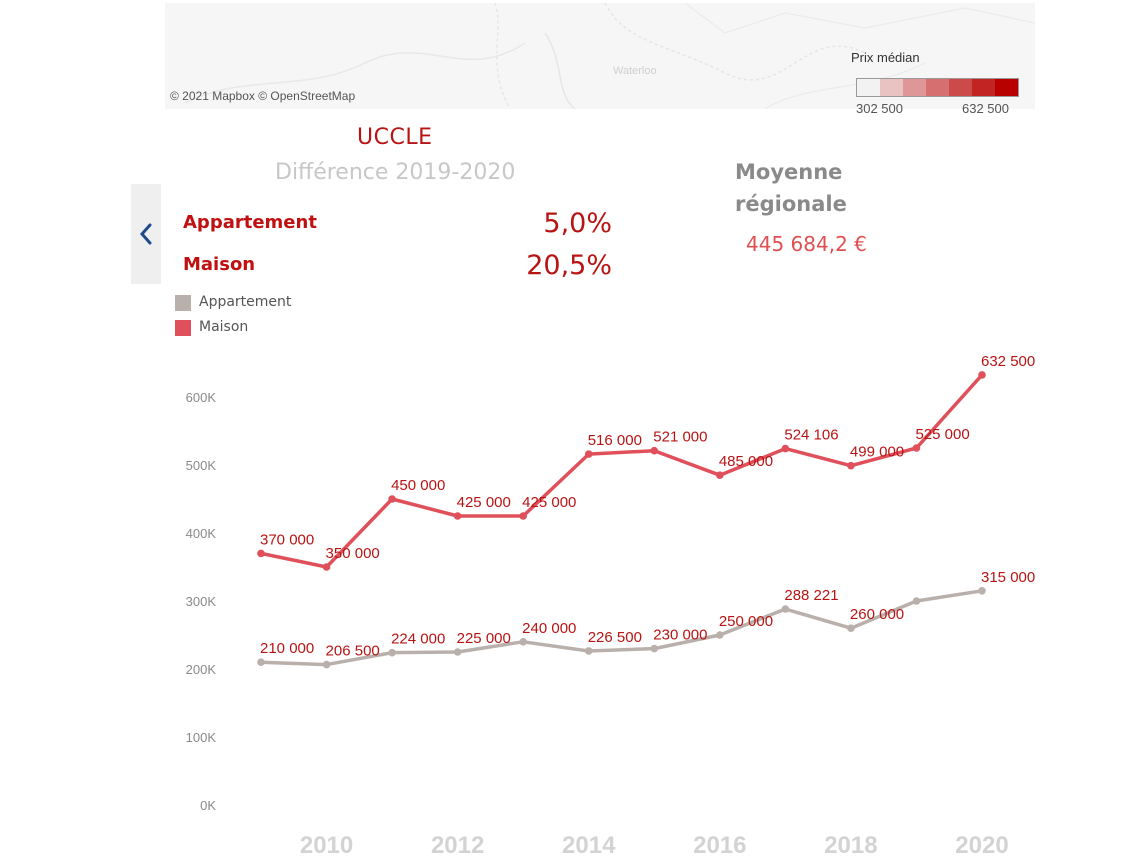 This screenshot has height=867, width=1145. What do you see at coordinates (326, 845) in the screenshot?
I see `x-tick-label: 2010` at bounding box center [326, 845].